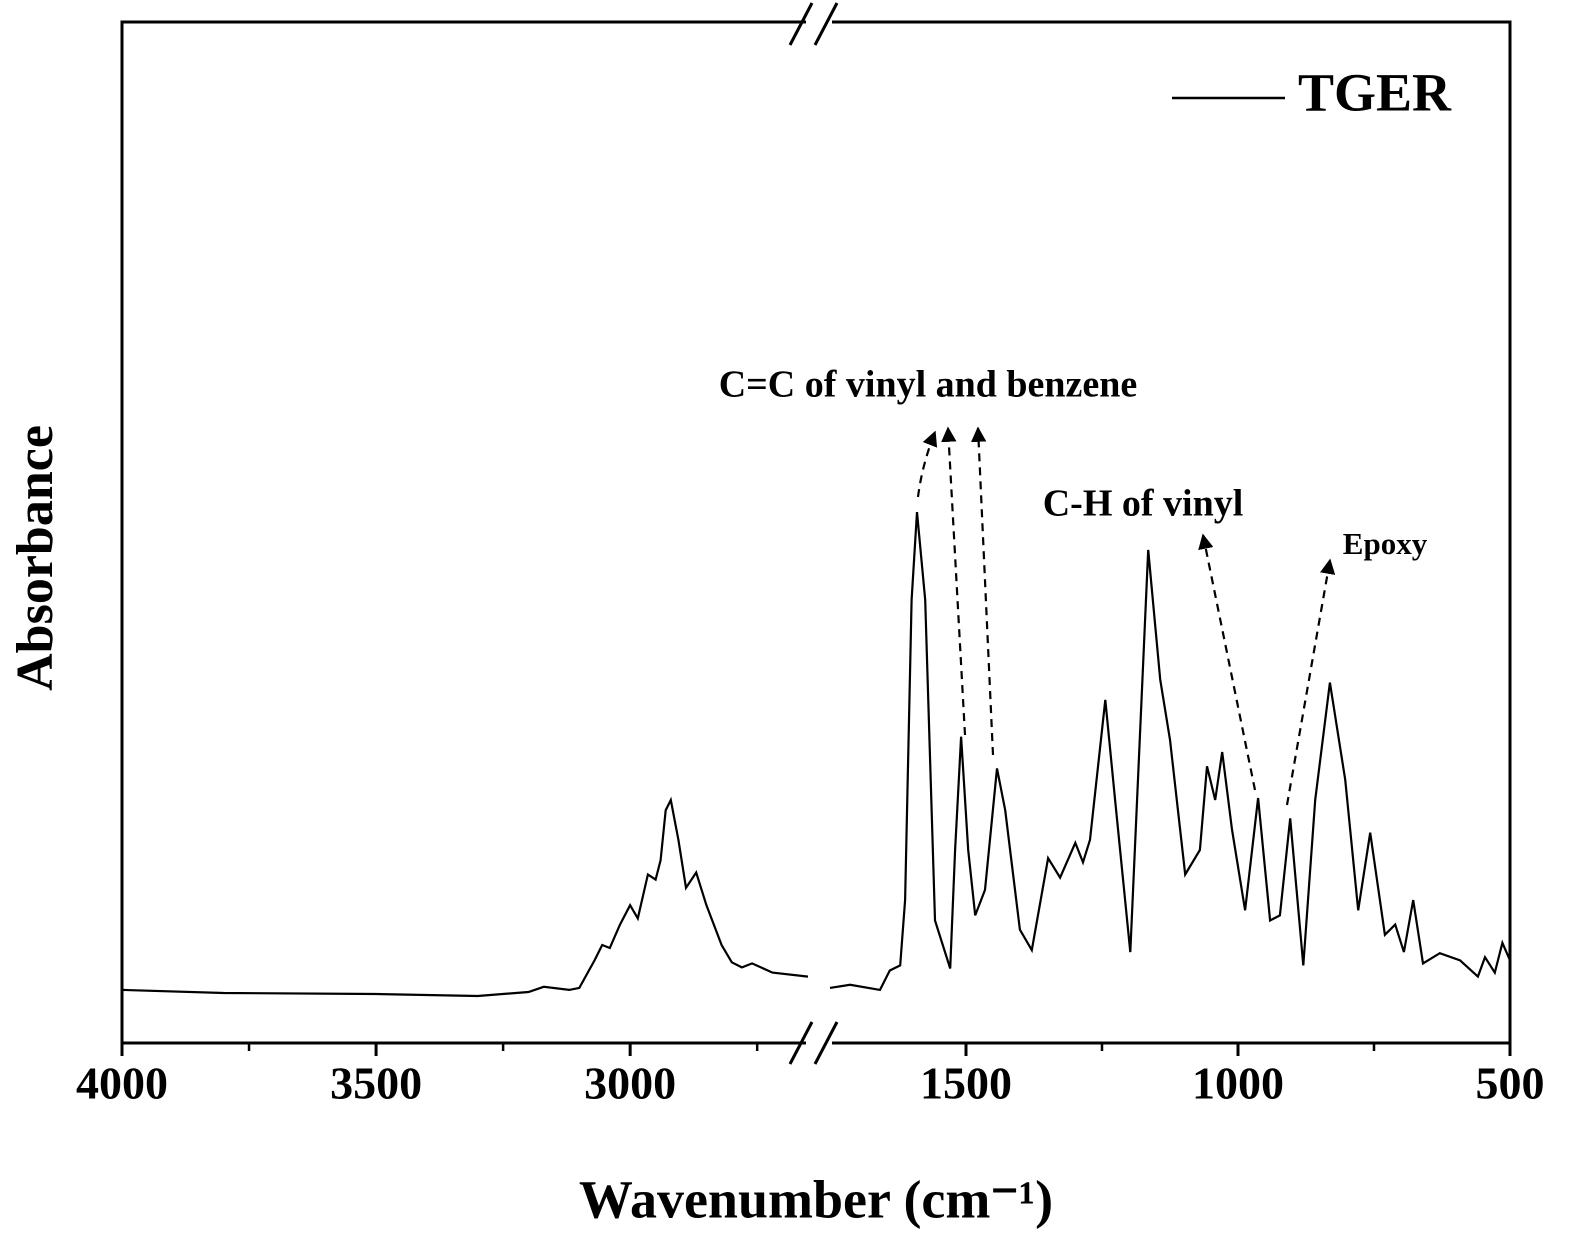 The image size is (1575, 1250). What do you see at coordinates (819, 1043) in the screenshot?
I see `break-gap-bottom` at bounding box center [819, 1043].